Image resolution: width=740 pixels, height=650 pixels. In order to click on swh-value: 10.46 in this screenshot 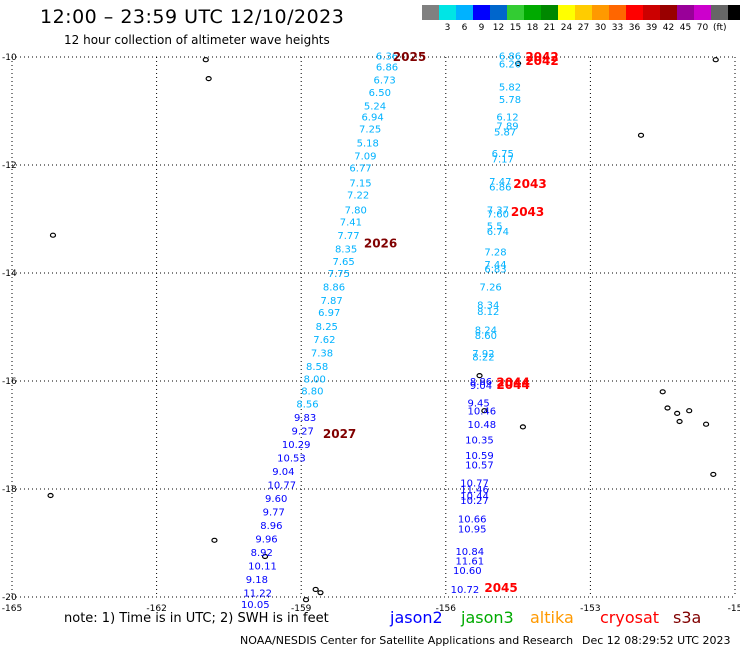, I will do `click(481, 412)`.